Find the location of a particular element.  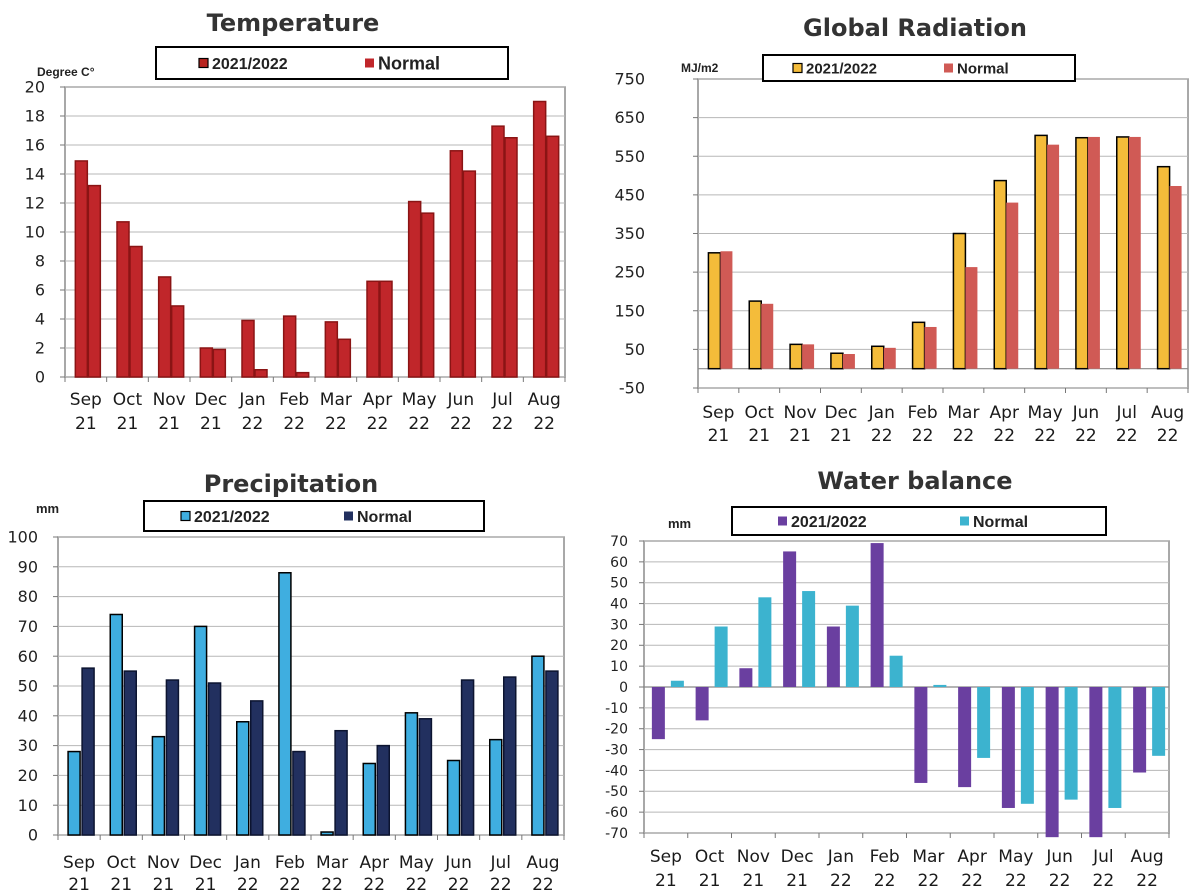

y-tick-label: -10 is located at coordinates (616, 709).